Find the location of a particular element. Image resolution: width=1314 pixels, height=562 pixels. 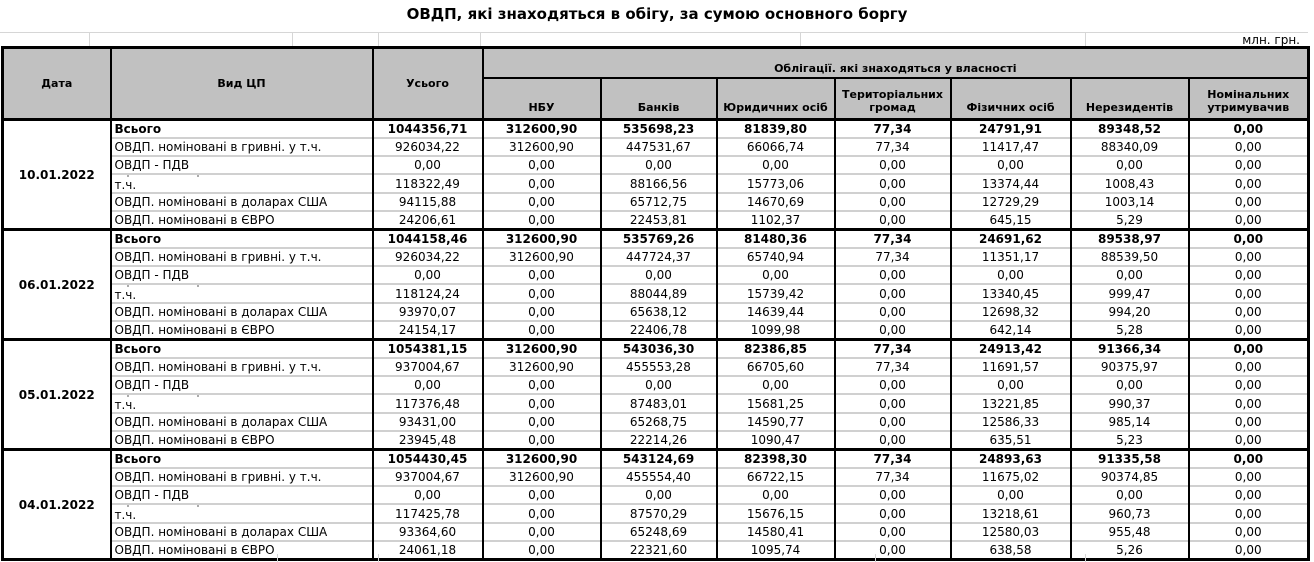

value-cell: 455554,40 is located at coordinates (658, 476).